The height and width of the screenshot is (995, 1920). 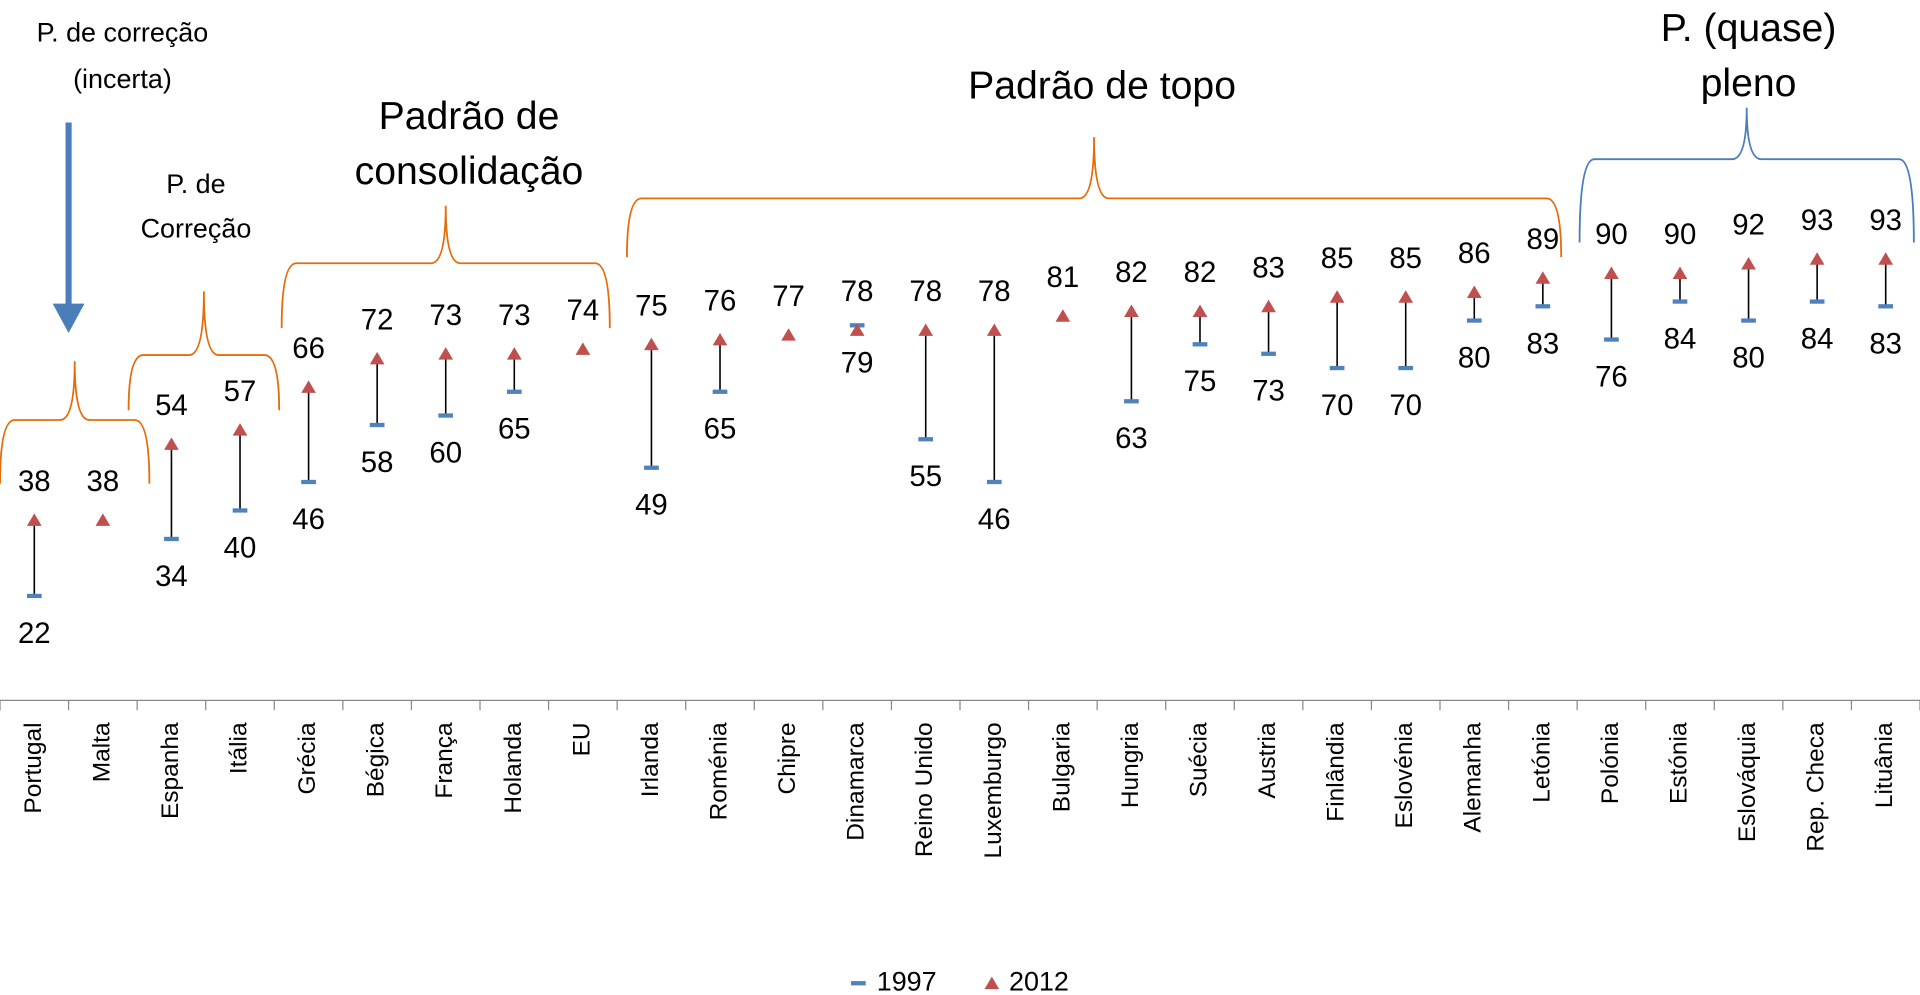 What do you see at coordinates (650, 759) in the screenshot?
I see `x-tick-label: Irlanda` at bounding box center [650, 759].